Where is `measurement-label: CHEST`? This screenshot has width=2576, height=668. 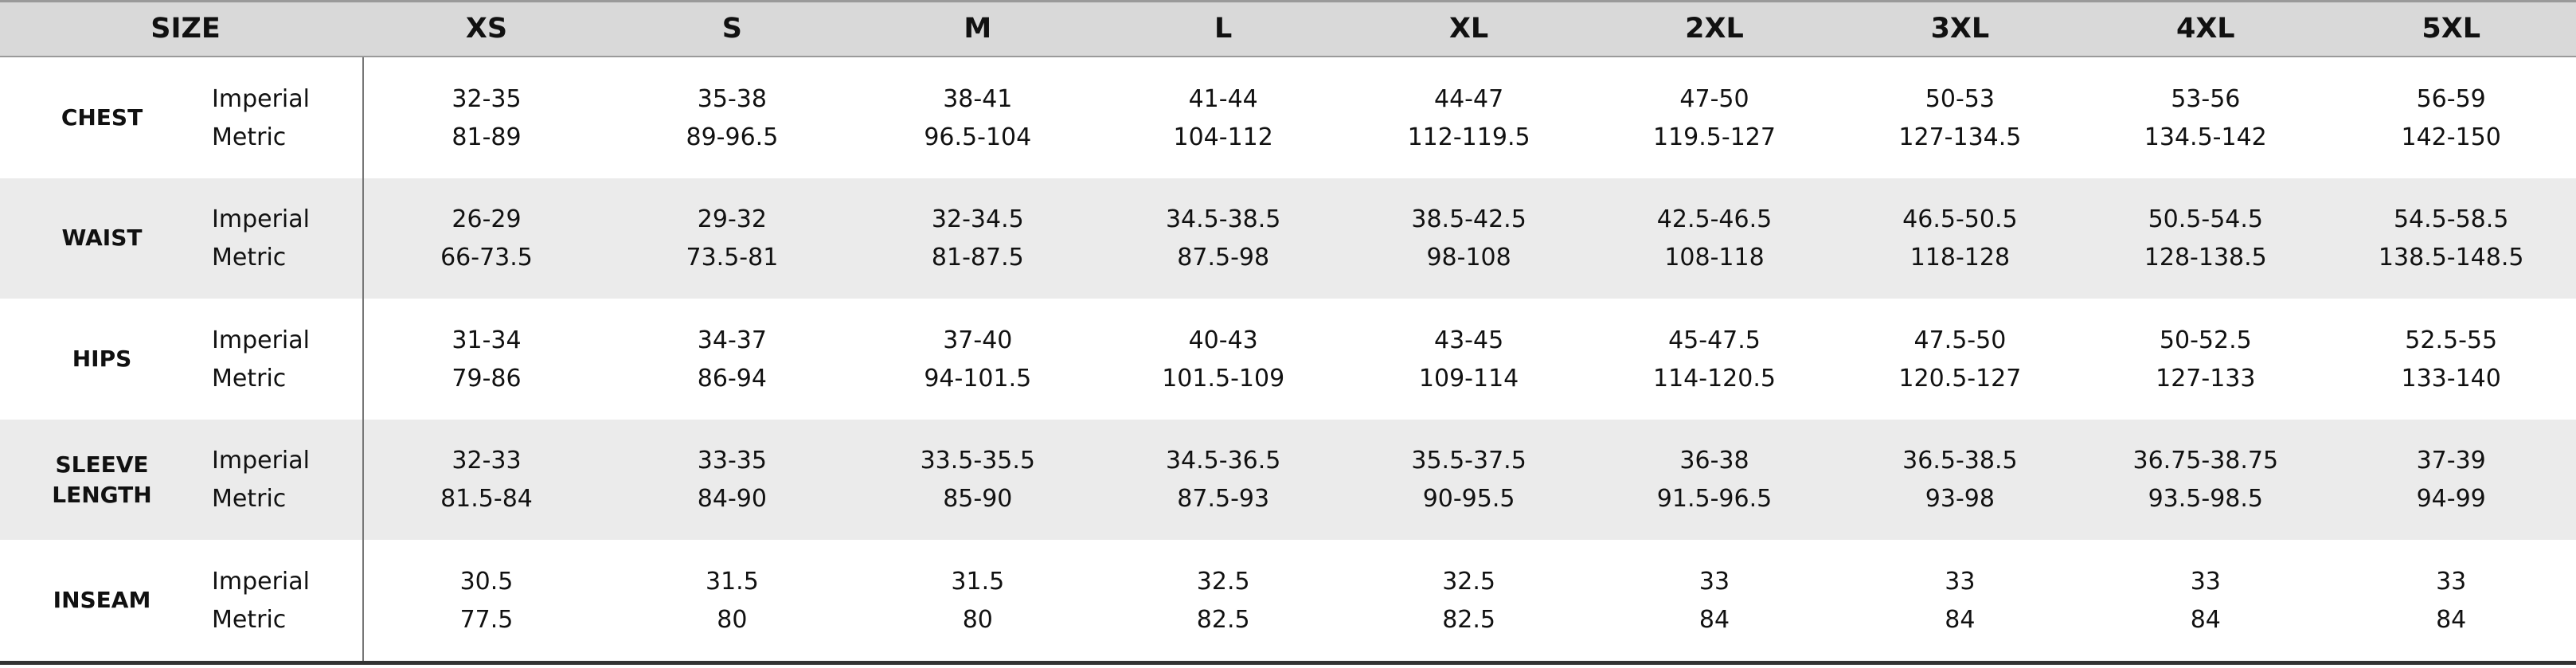 measurement-label: CHEST is located at coordinates (102, 118).